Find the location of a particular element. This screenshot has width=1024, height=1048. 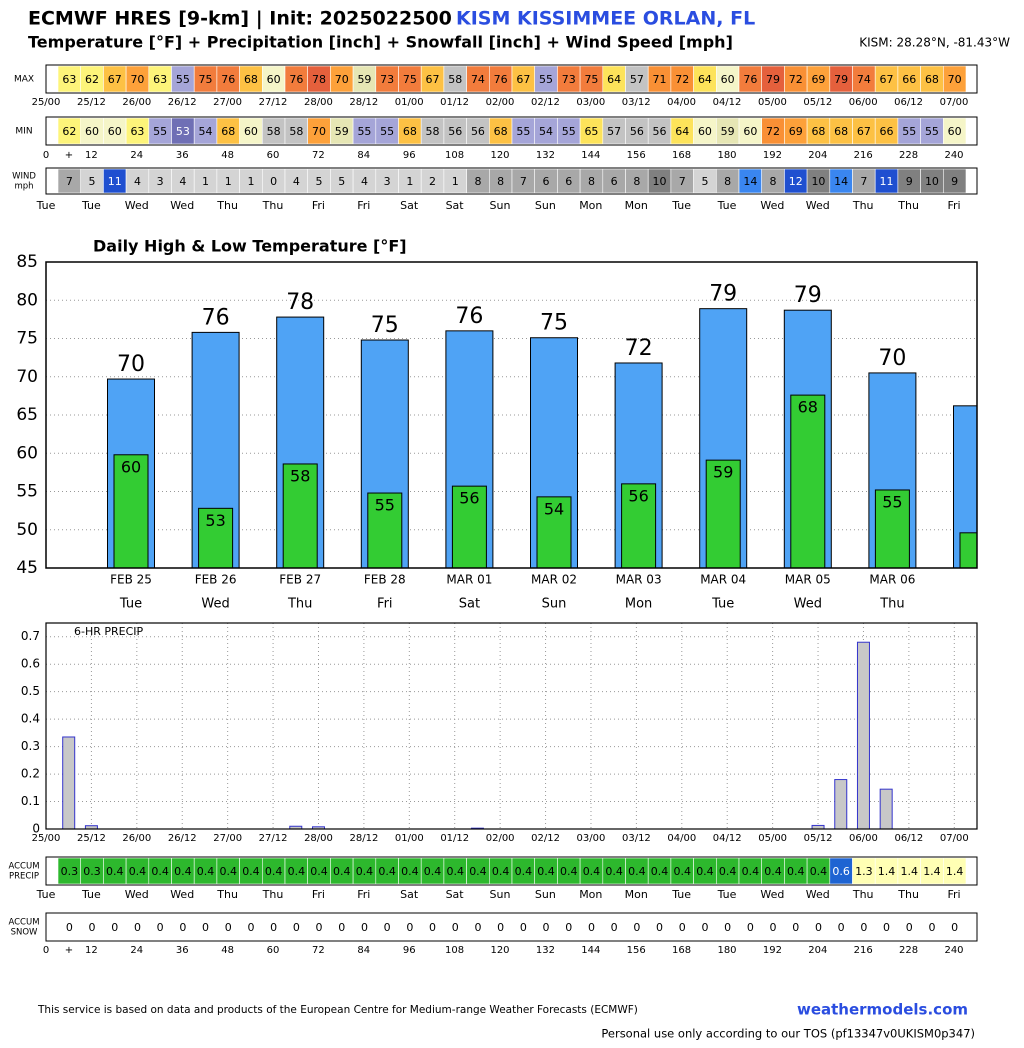

strip-value: 62 is located at coordinates (69, 131).